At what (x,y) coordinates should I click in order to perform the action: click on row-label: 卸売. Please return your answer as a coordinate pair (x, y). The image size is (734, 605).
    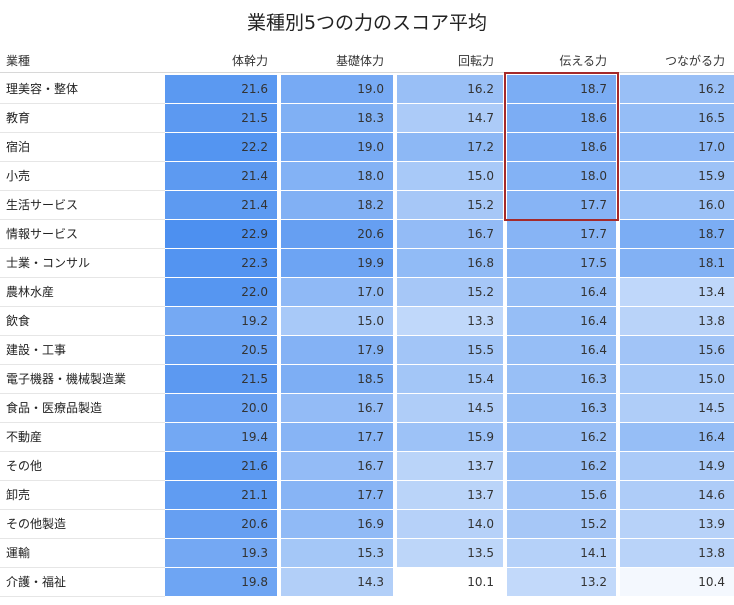
    Looking at the image, I should click on (18, 495).